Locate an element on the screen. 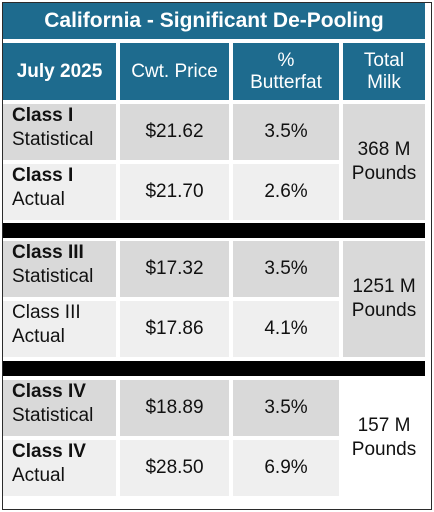 This screenshot has width=434, height=512. header-total-line1: Total is located at coordinates (384, 60).